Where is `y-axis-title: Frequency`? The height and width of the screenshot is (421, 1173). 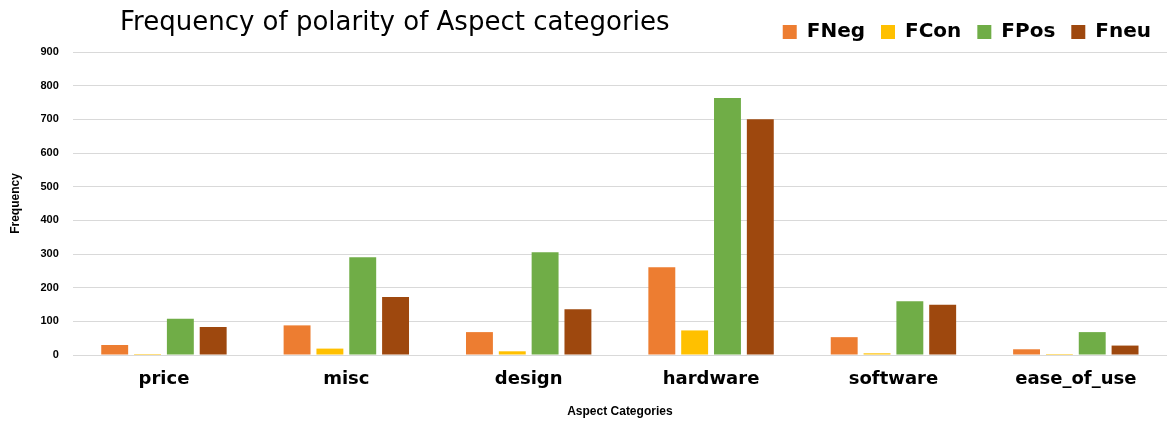
y-axis-title: Frequency is located at coordinates (14, 203).